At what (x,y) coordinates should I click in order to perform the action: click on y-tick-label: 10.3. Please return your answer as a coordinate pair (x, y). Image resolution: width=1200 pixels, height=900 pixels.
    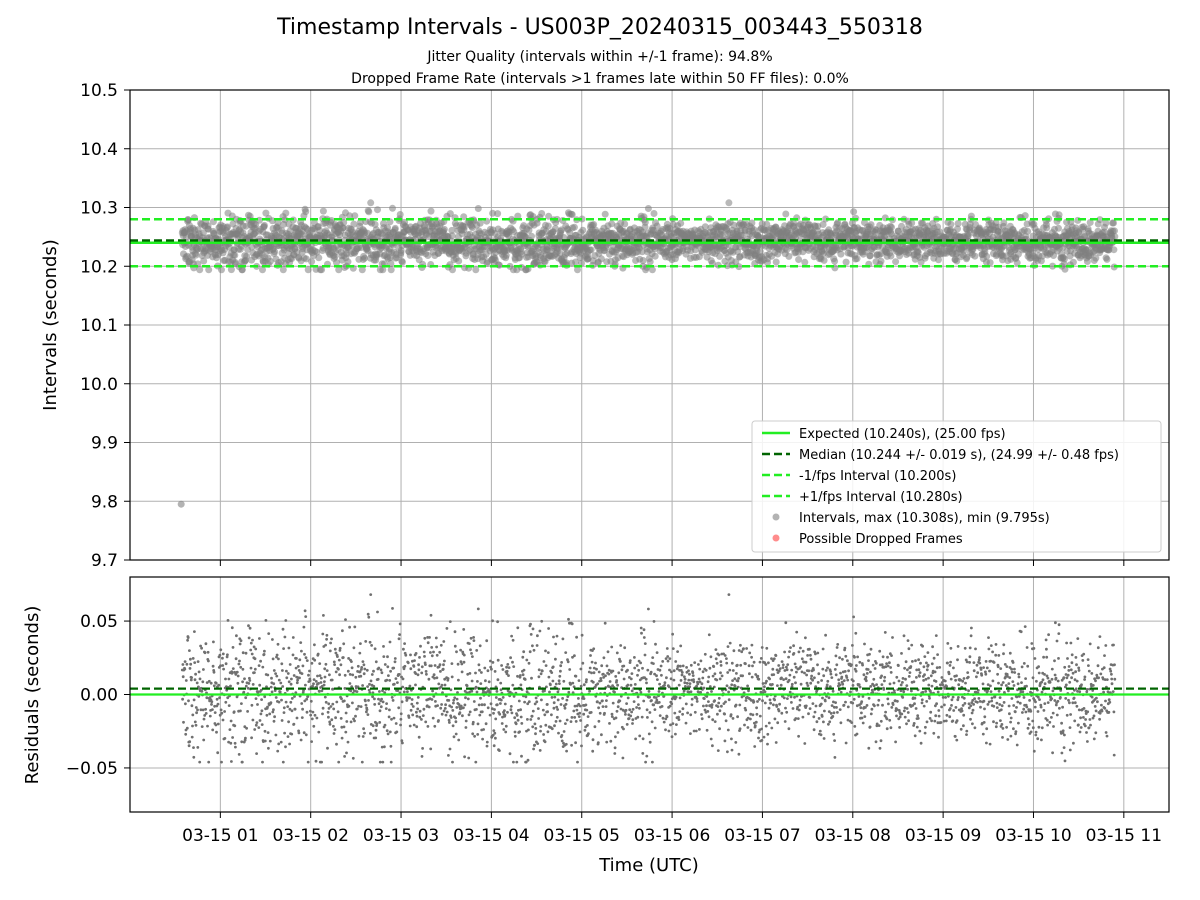
    Looking at the image, I should click on (99, 209).